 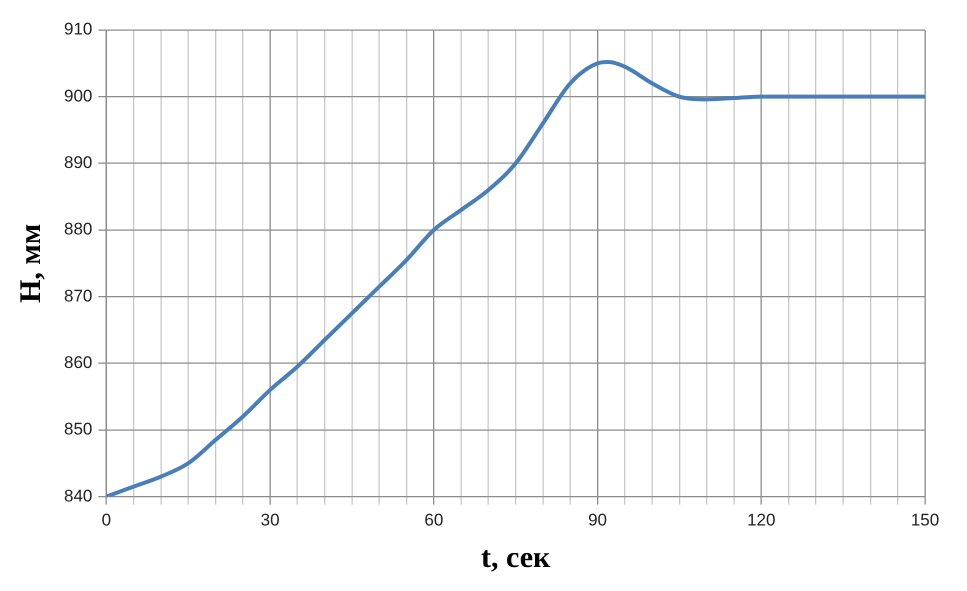 What do you see at coordinates (78, 96) in the screenshot?
I see `y-tick-label: 900` at bounding box center [78, 96].